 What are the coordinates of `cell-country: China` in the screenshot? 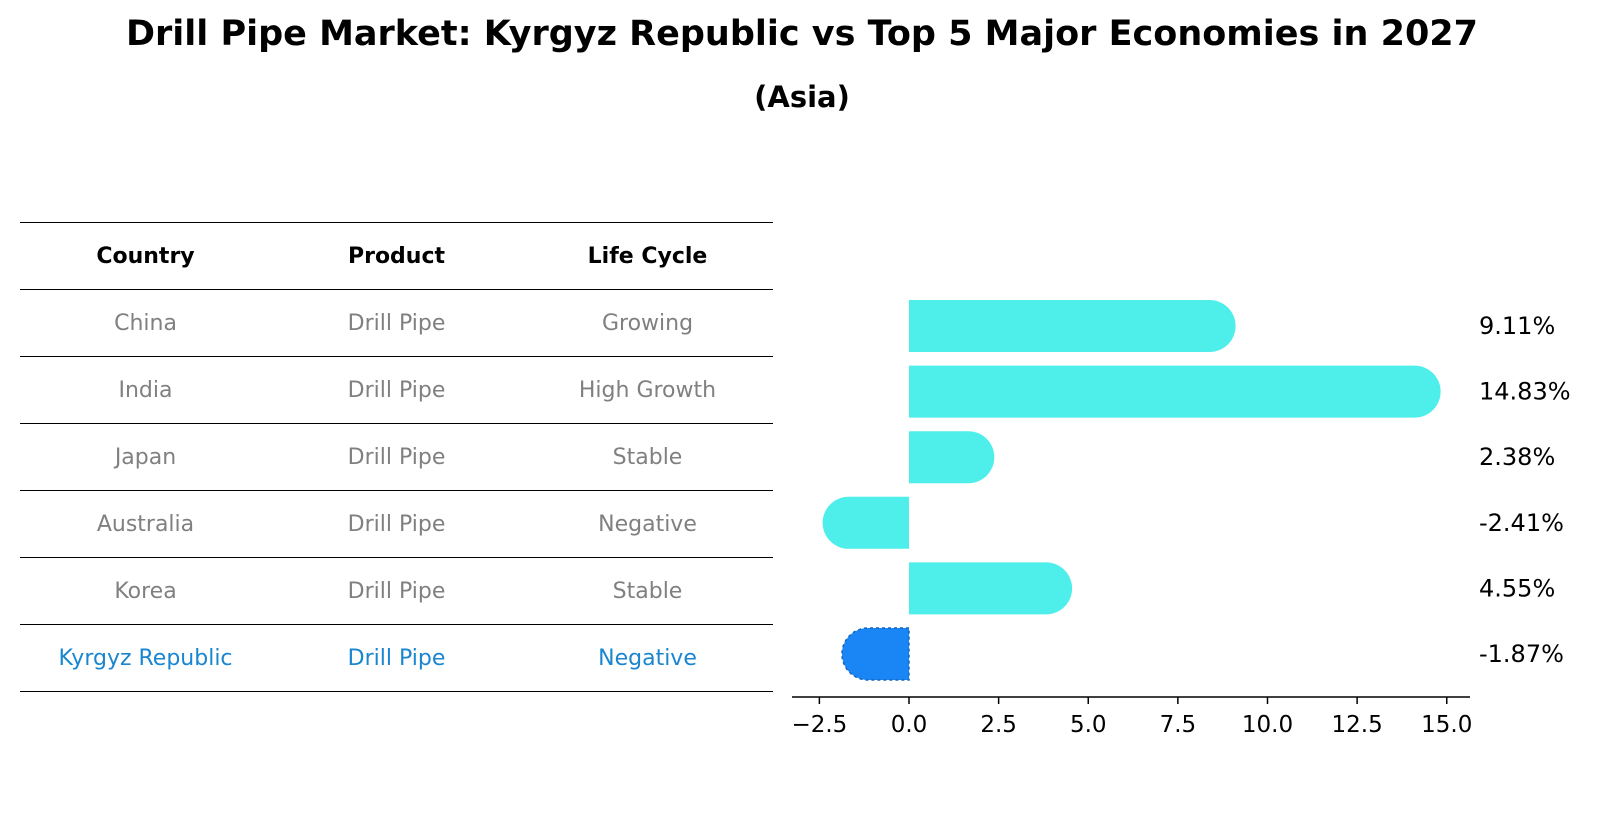 It's located at (145, 323).